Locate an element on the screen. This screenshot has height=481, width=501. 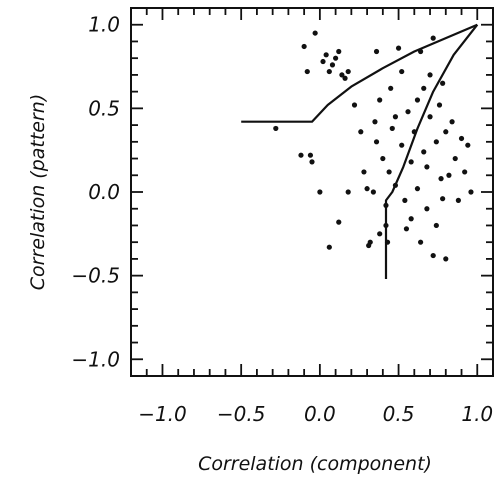
x-tick-label: −1.0 is located at coordinates (162, 414).